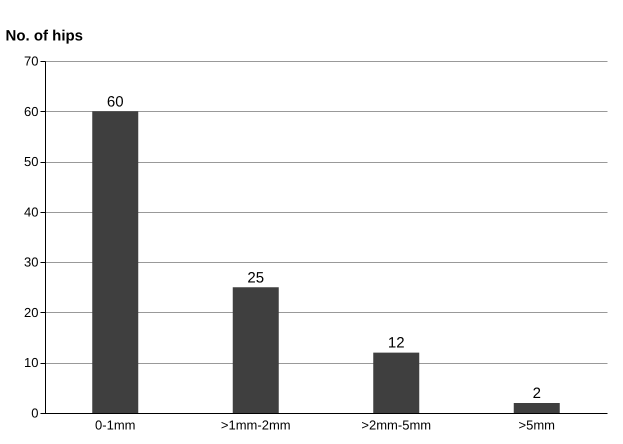 Image resolution: width=623 pixels, height=444 pixels. Describe the element at coordinates (34, 413) in the screenshot. I see `y-tick-label: 0` at that location.